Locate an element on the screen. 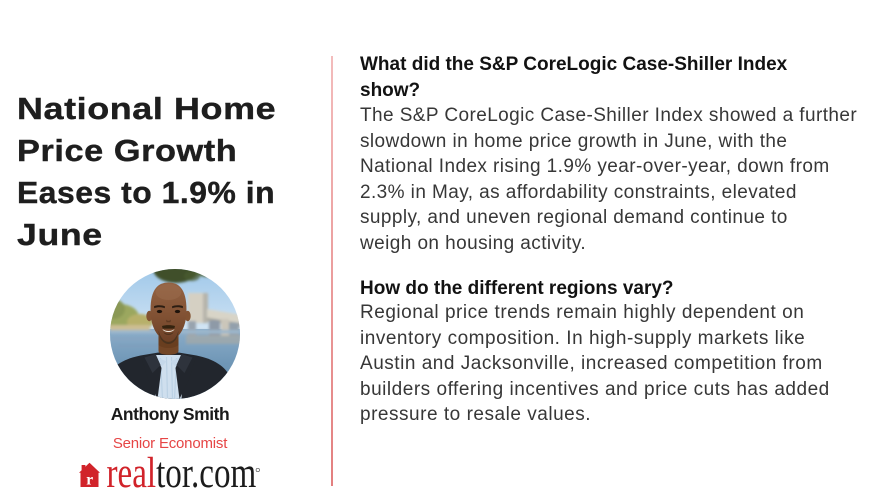 The image size is (870, 500). svg-text: r is located at coordinates (89, 479).